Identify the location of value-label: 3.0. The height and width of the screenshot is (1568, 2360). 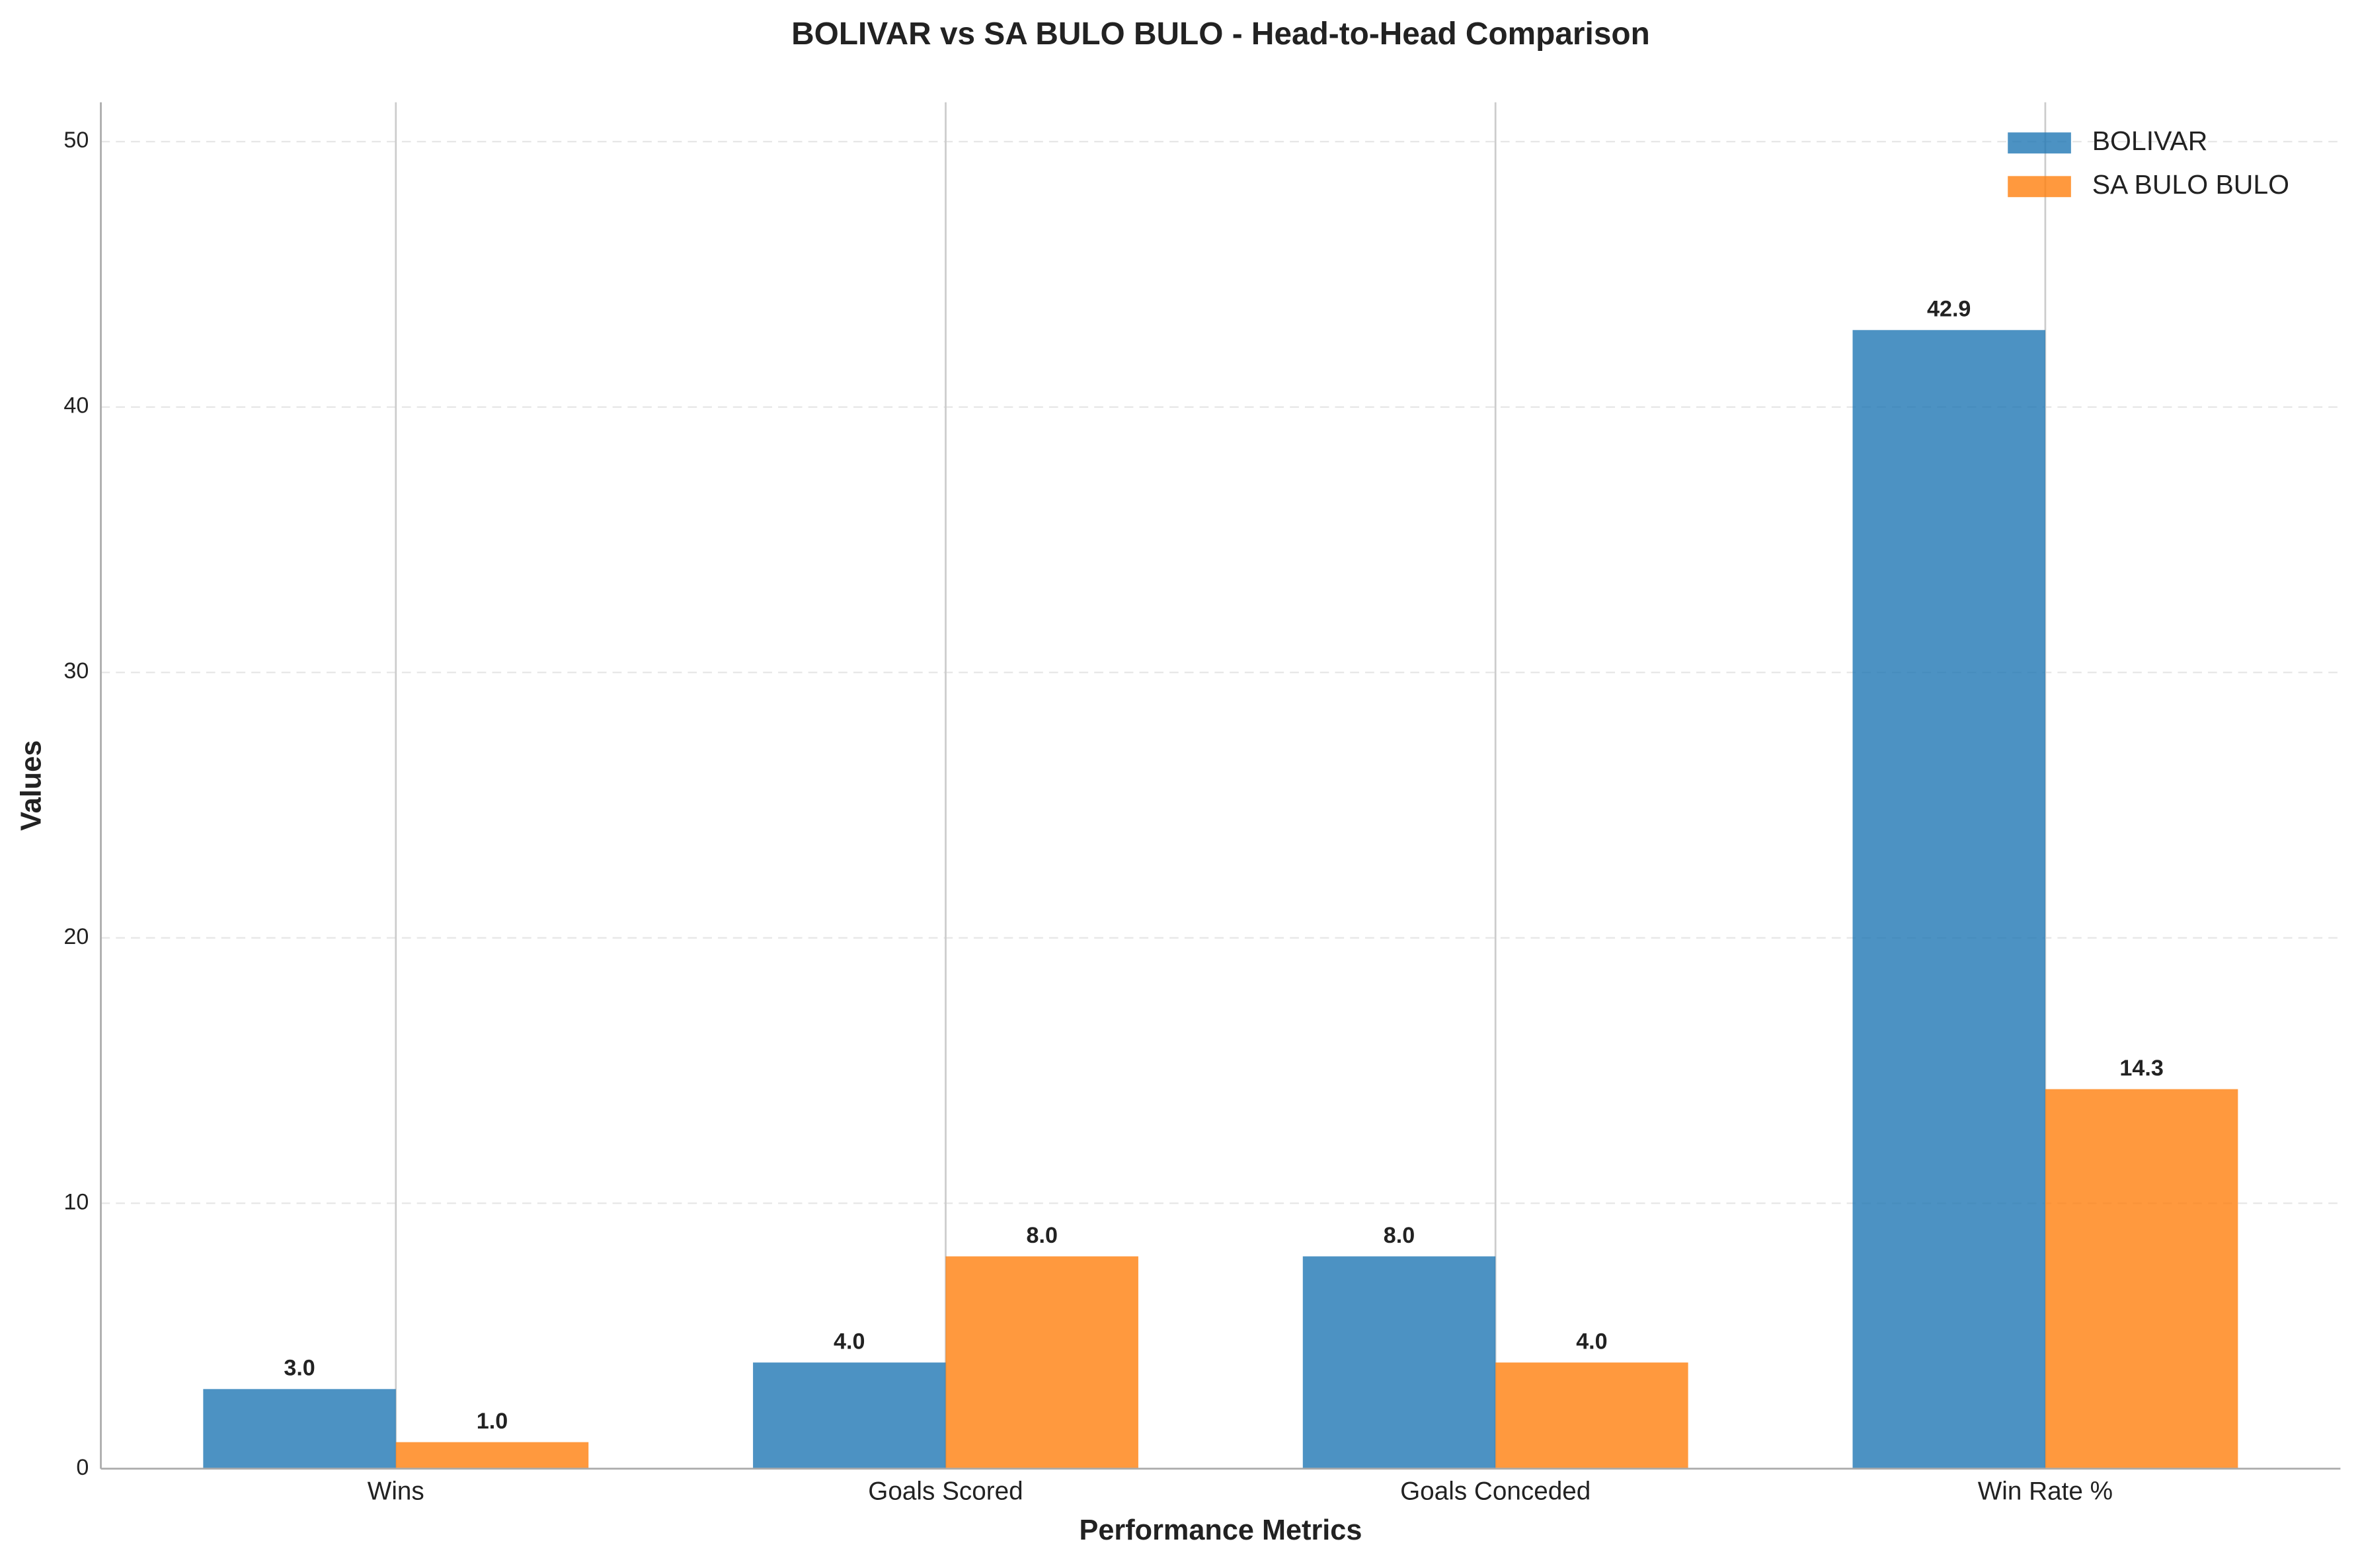
(299, 1368).